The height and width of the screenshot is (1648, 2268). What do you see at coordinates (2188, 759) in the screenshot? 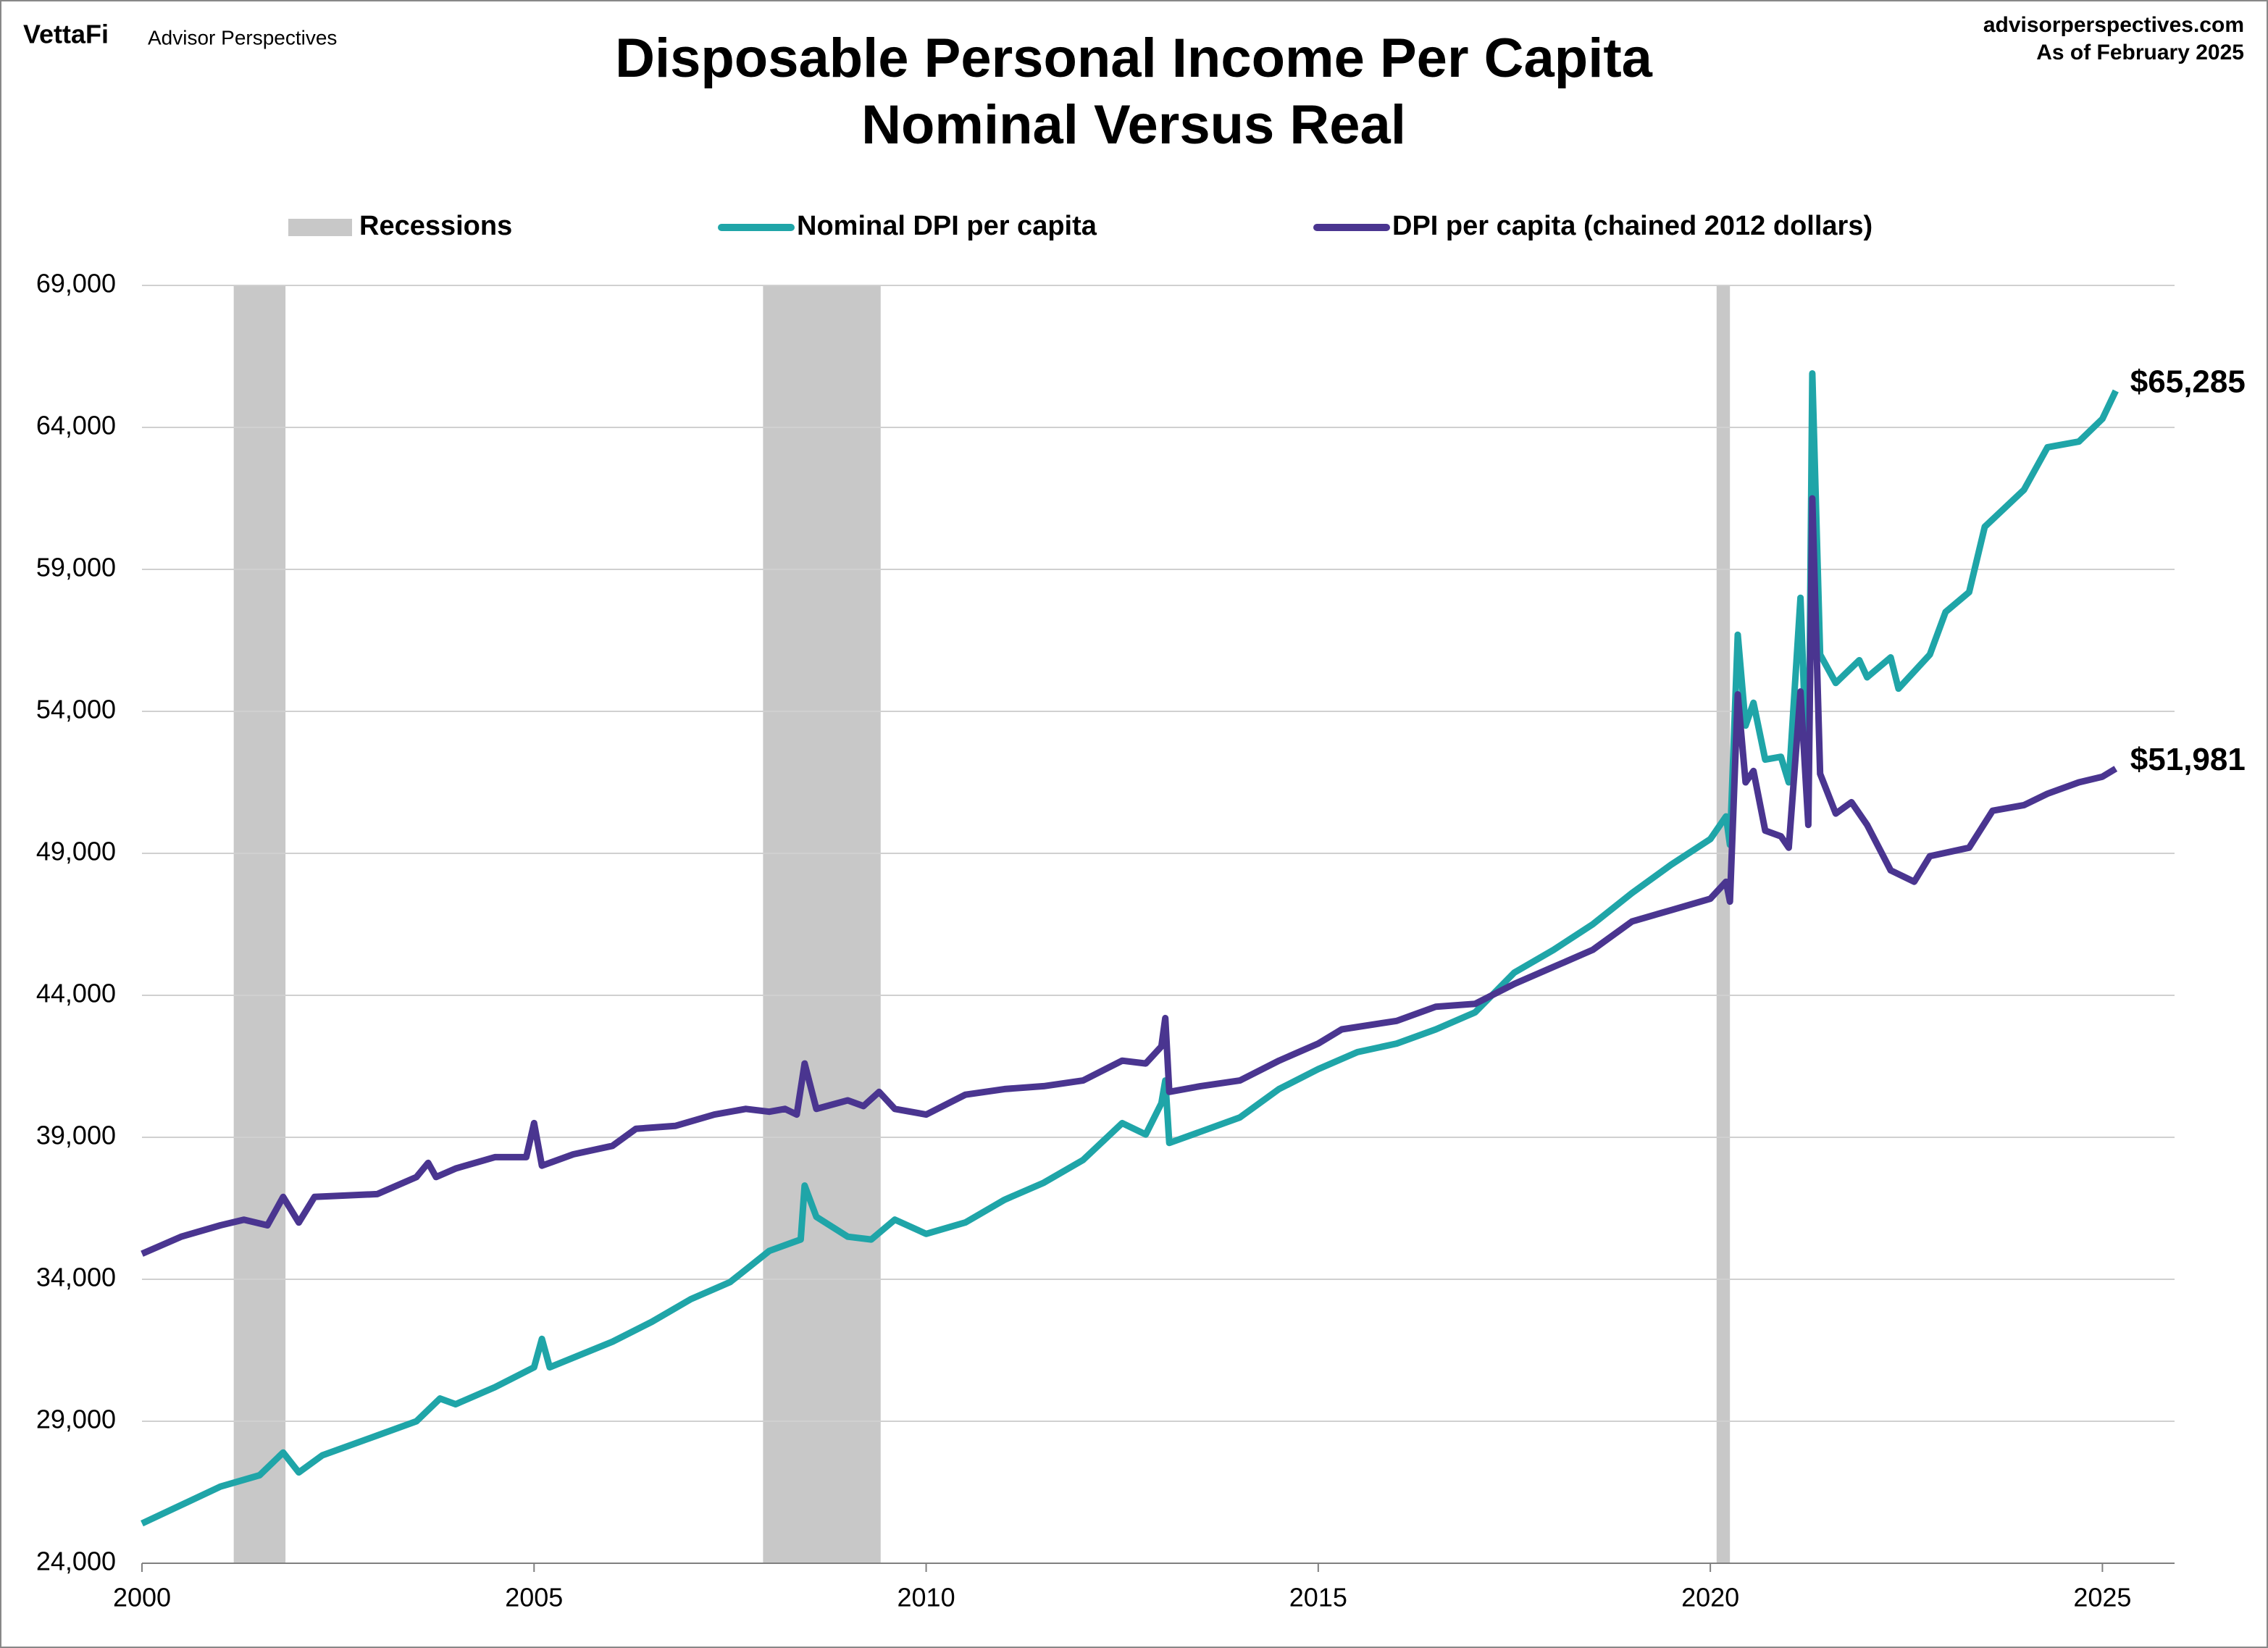
I see `end-label: $51,981` at bounding box center [2188, 759].